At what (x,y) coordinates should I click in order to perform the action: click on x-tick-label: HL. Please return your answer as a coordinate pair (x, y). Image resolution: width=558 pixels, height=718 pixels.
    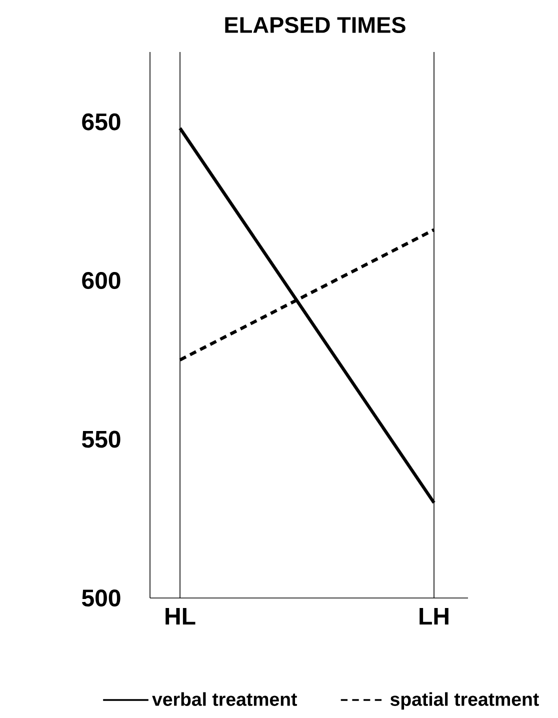
    Looking at the image, I should click on (181, 616).